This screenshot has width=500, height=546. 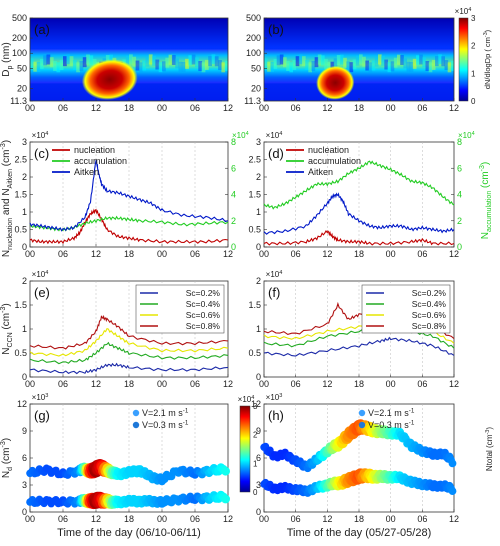 What do you see at coordinates (253, 38) in the screenshot?
I see `y-tick-label: 200` at bounding box center [253, 38].